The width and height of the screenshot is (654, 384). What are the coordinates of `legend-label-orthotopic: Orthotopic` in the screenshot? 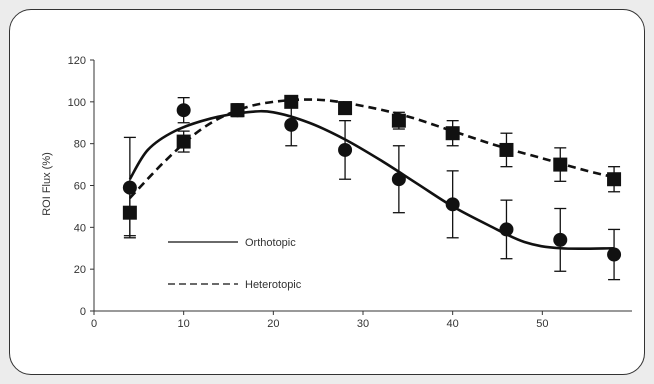 It's located at (270, 243).